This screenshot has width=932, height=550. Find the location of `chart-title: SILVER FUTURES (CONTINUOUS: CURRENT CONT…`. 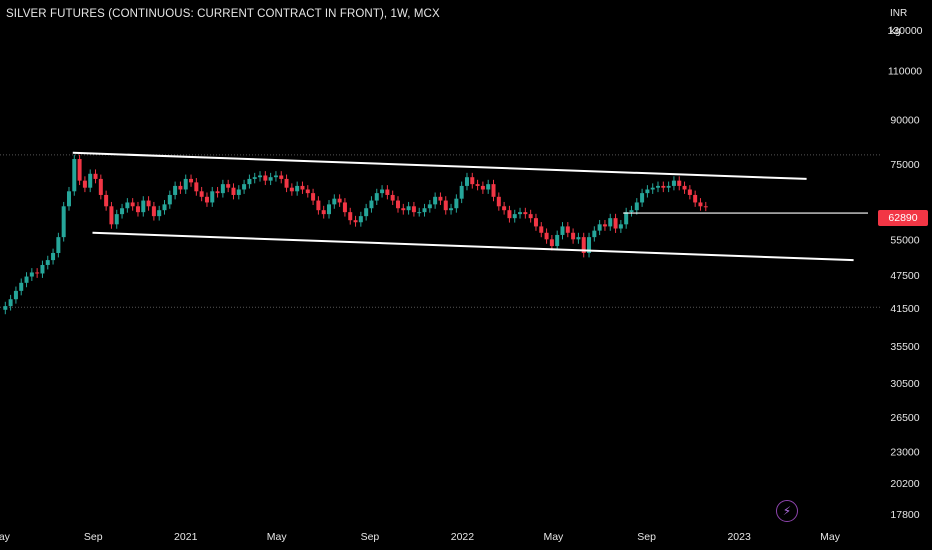

chart-title: SILVER FUTURES (CONTINUOUS: CURRENT CONT… is located at coordinates (223, 14).